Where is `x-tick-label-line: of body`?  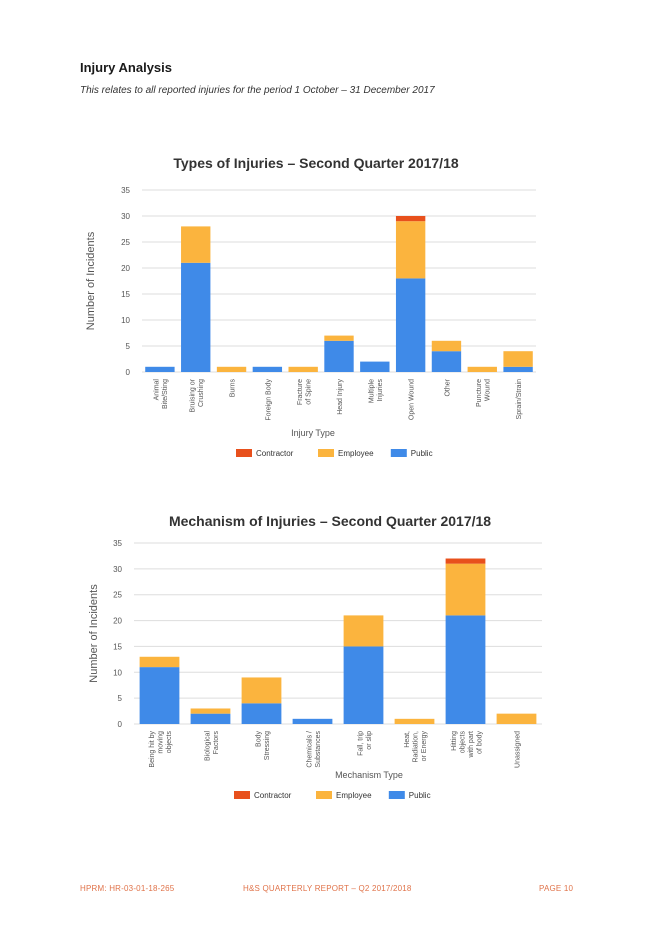 x-tick-label-line: of body is located at coordinates (479, 742).